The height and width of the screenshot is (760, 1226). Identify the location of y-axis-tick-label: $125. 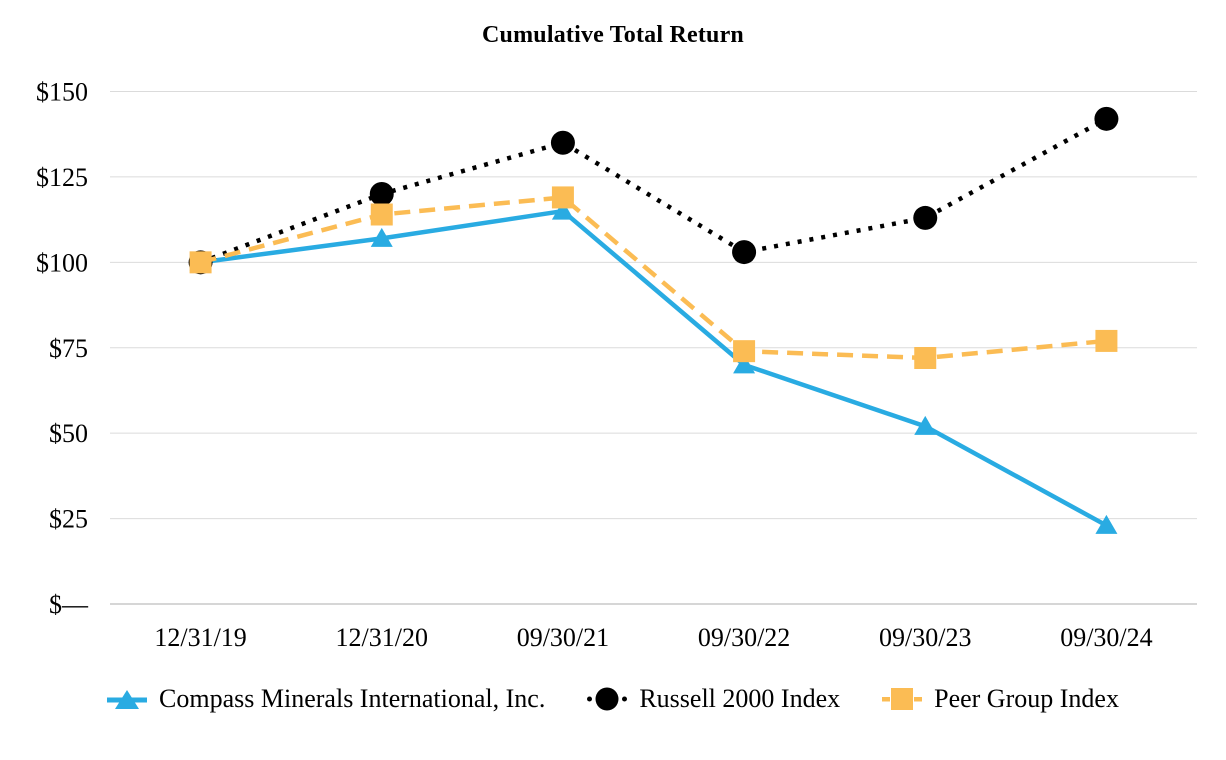
(62, 177).